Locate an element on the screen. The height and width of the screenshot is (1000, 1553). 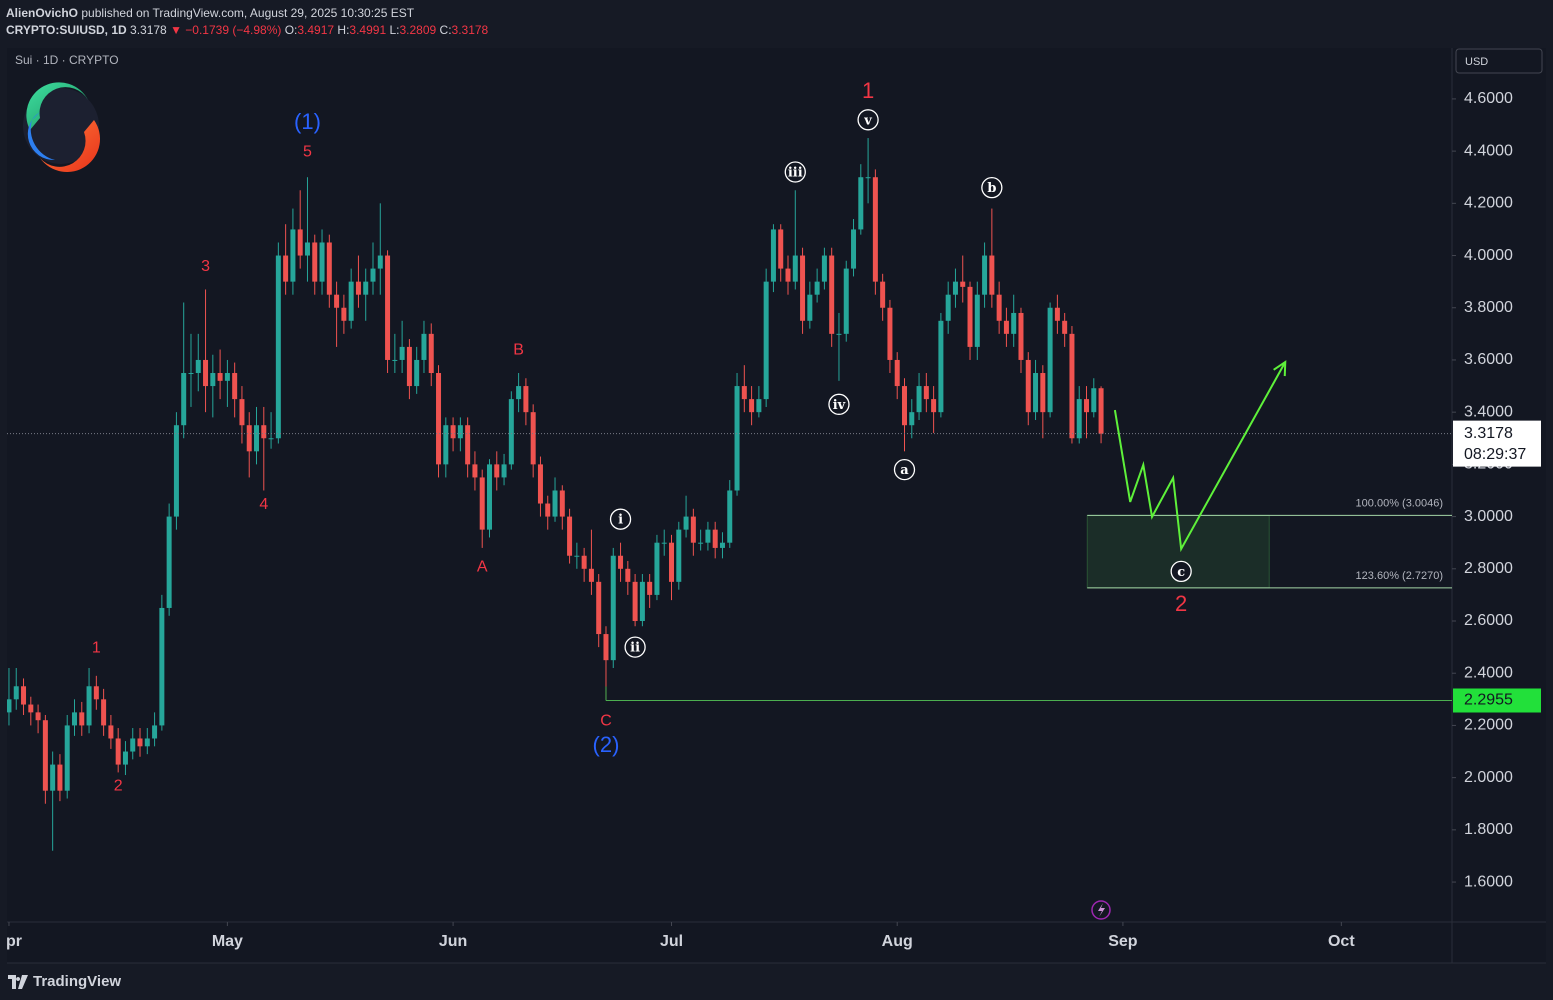
fib-level-label: 100.00% (3.0046) is located at coordinates (1399, 503).